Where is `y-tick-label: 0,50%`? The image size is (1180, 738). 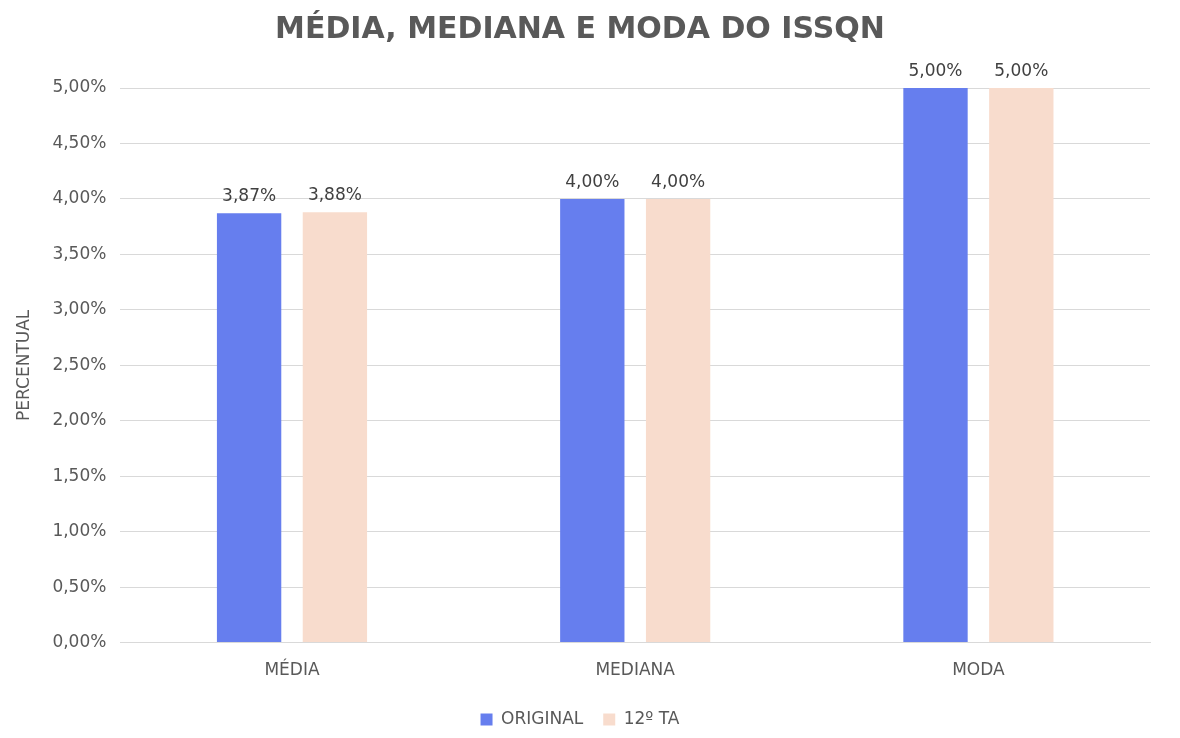
y-tick-label: 0,50% is located at coordinates (79, 585).